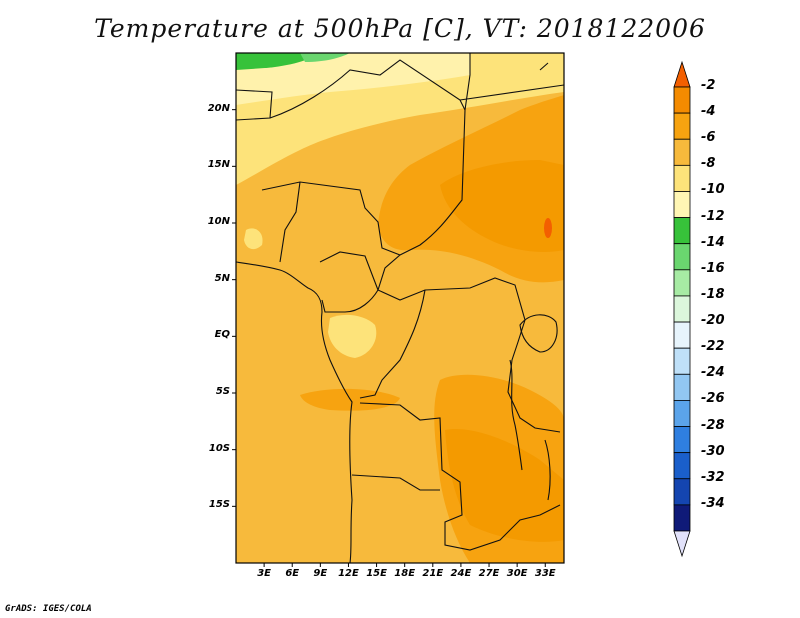  Describe the element at coordinates (292, 573) in the screenshot. I see `lon-label: 6E` at that location.